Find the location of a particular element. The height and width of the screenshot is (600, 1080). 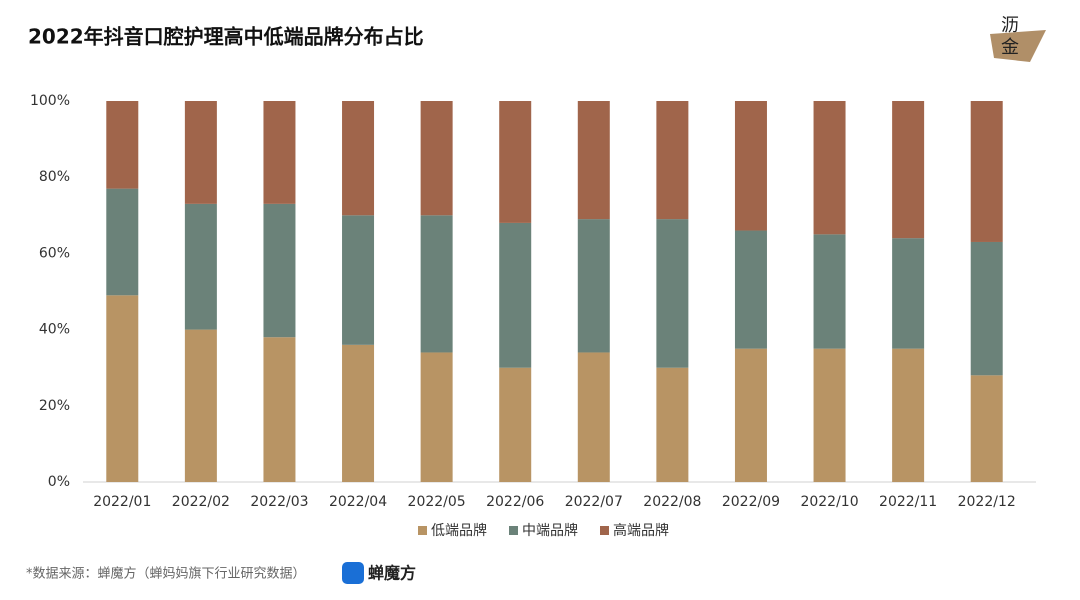

chart-title: 2022年抖音口腔护理高中低端品牌分布占比 is located at coordinates (226, 37).